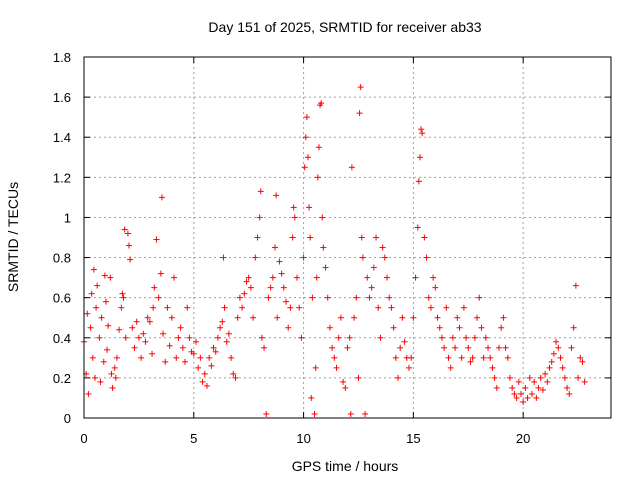 Image resolution: width=640 pixels, height=480 pixels. I want to click on y-tick-label: 1.2, so click(62, 177).